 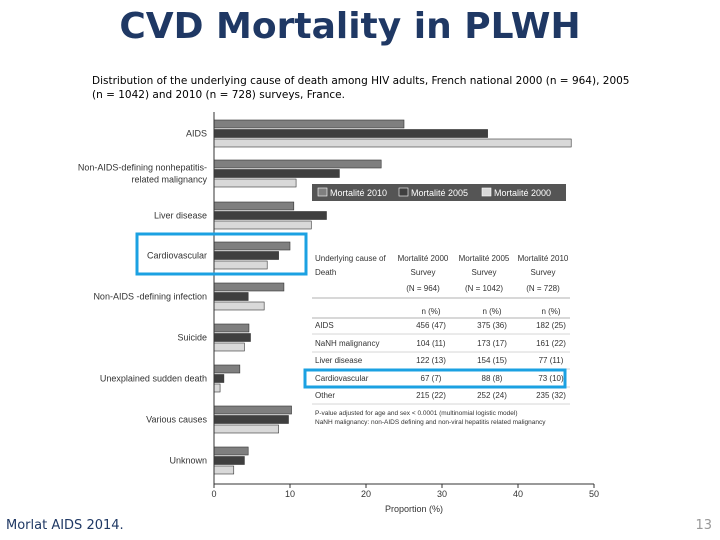 I want to click on table-cell-value: 252 (24), so click(x=492, y=395).